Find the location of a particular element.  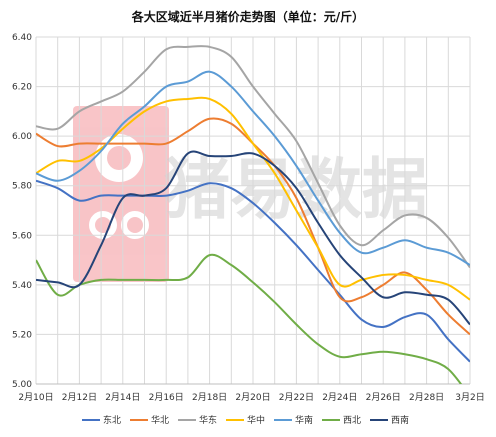

x-tick-label: 2月20日 is located at coordinates (252, 397).